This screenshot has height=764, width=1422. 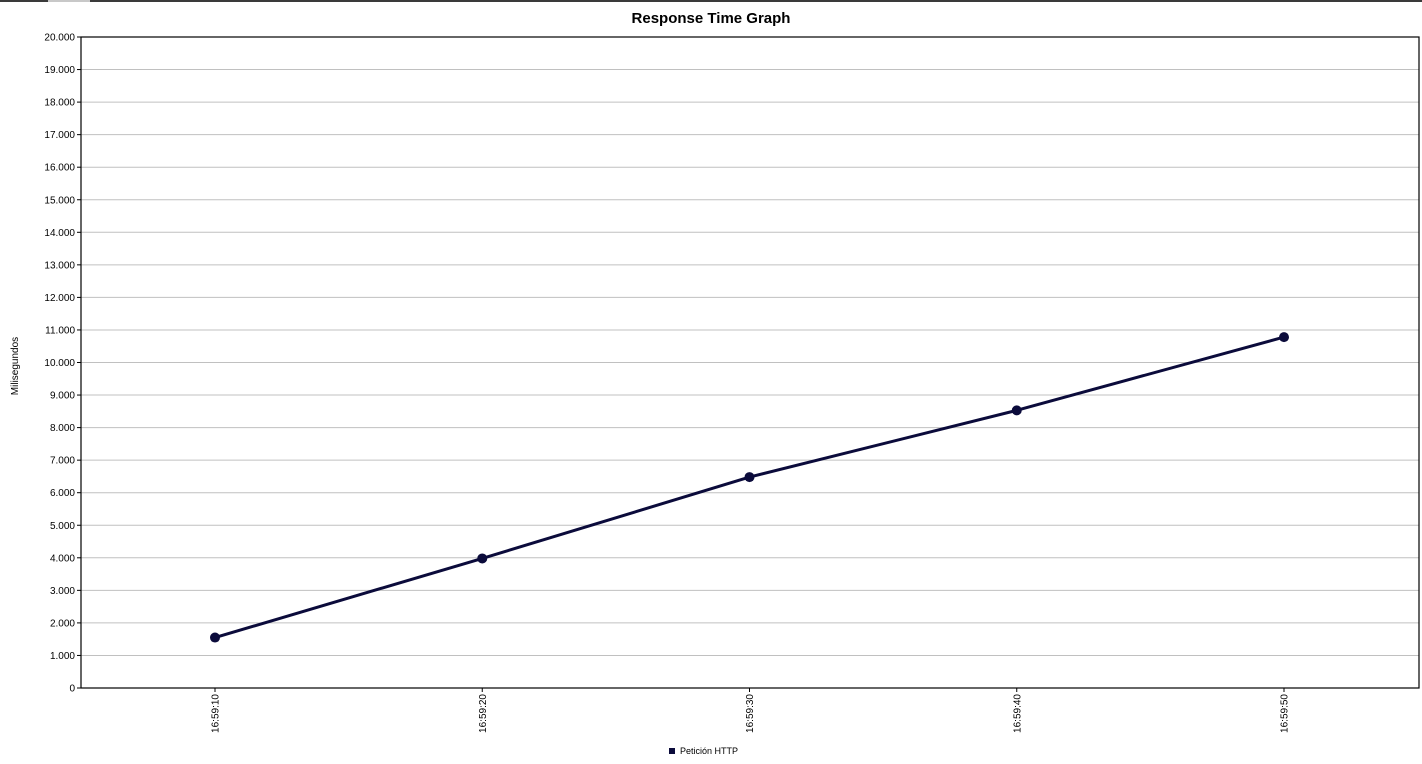 I want to click on x-tick-label: 16:59:10, so click(x=216, y=713).